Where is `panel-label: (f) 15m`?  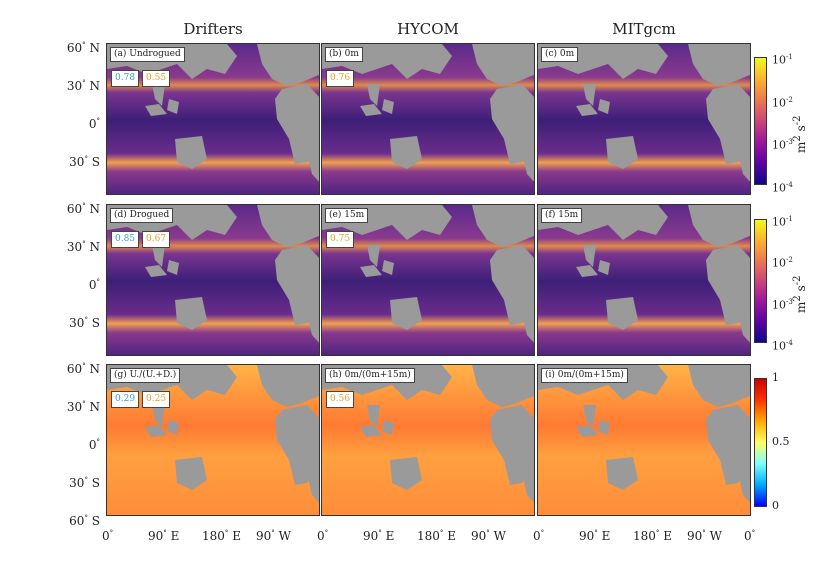
panel-label: (f) 15m is located at coordinates (562, 215).